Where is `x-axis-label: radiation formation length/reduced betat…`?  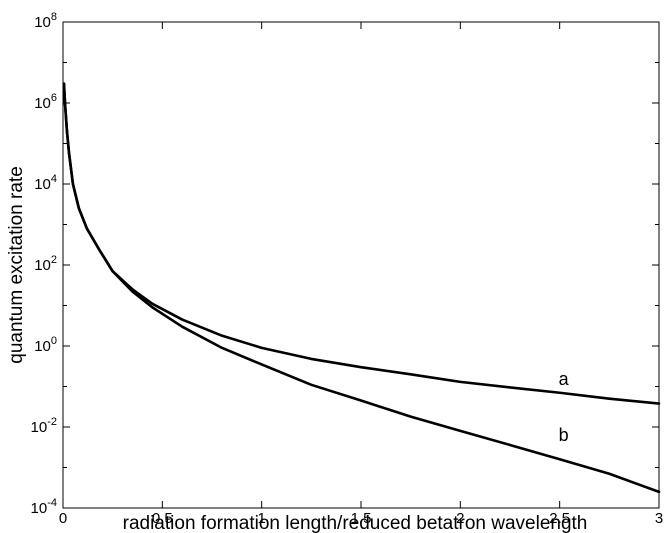
x-axis-label: radiation formation length/reduced betat… is located at coordinates (355, 523).